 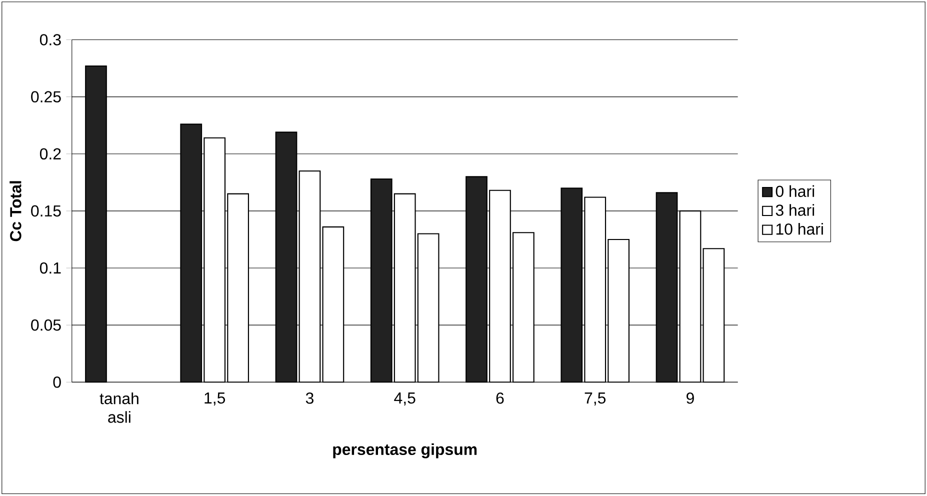 What do you see at coordinates (595, 399) in the screenshot?
I see `x-tick-label: 7,5` at bounding box center [595, 399].